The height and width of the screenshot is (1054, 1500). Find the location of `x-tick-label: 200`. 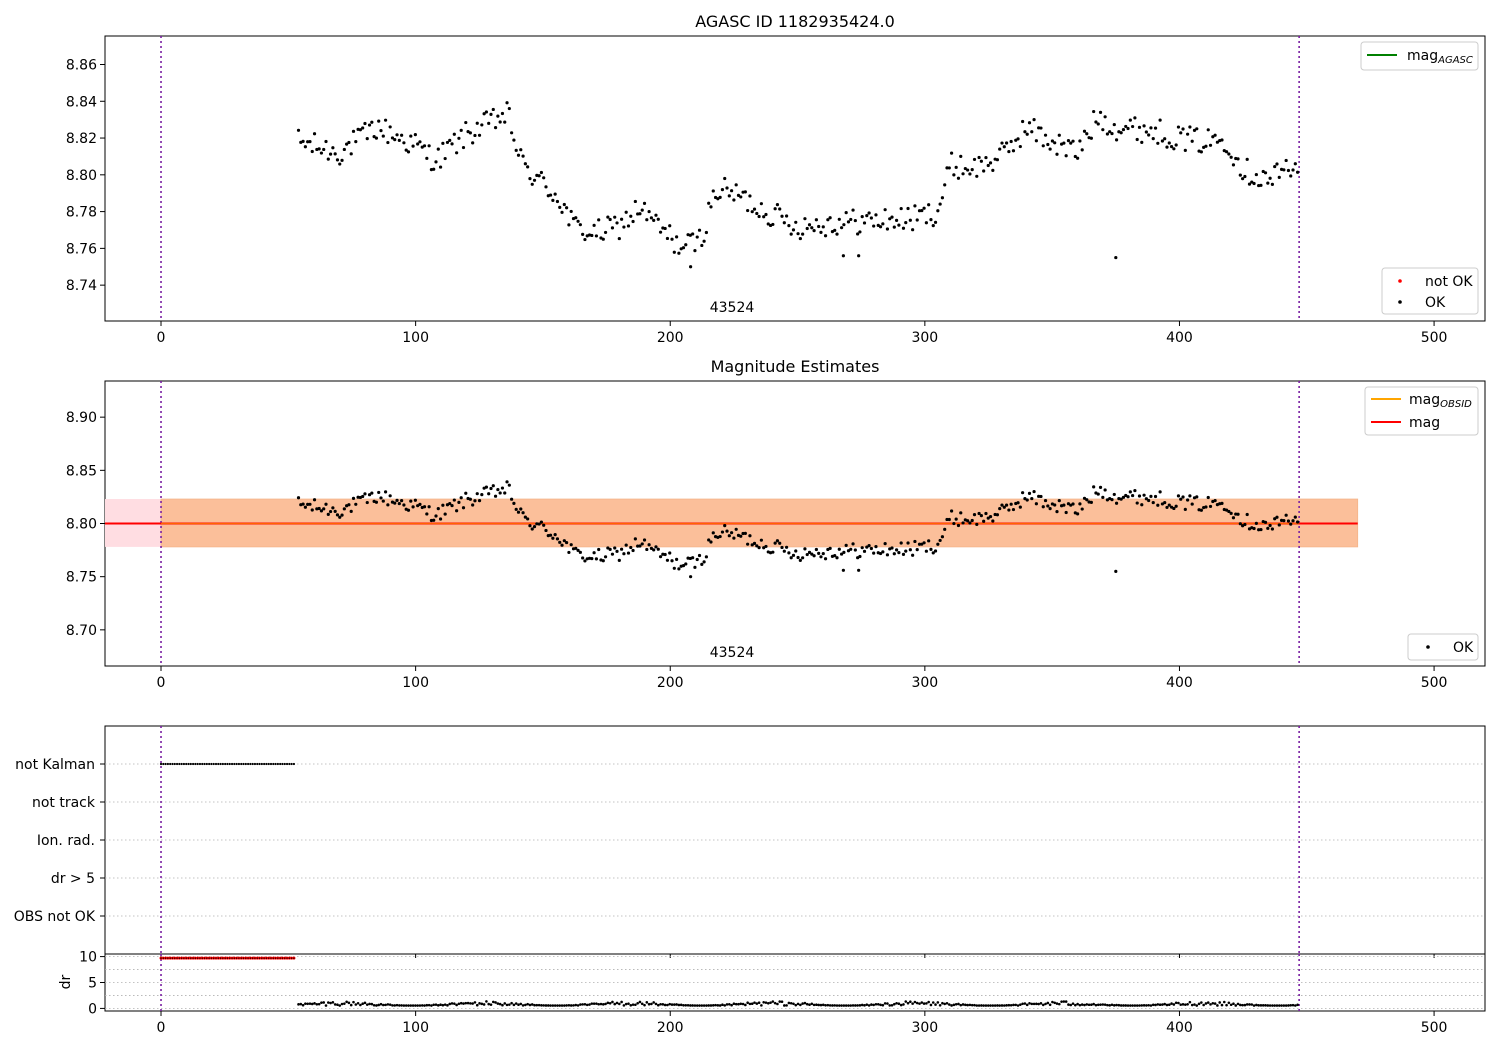

x-tick-label: 200 is located at coordinates (670, 338).